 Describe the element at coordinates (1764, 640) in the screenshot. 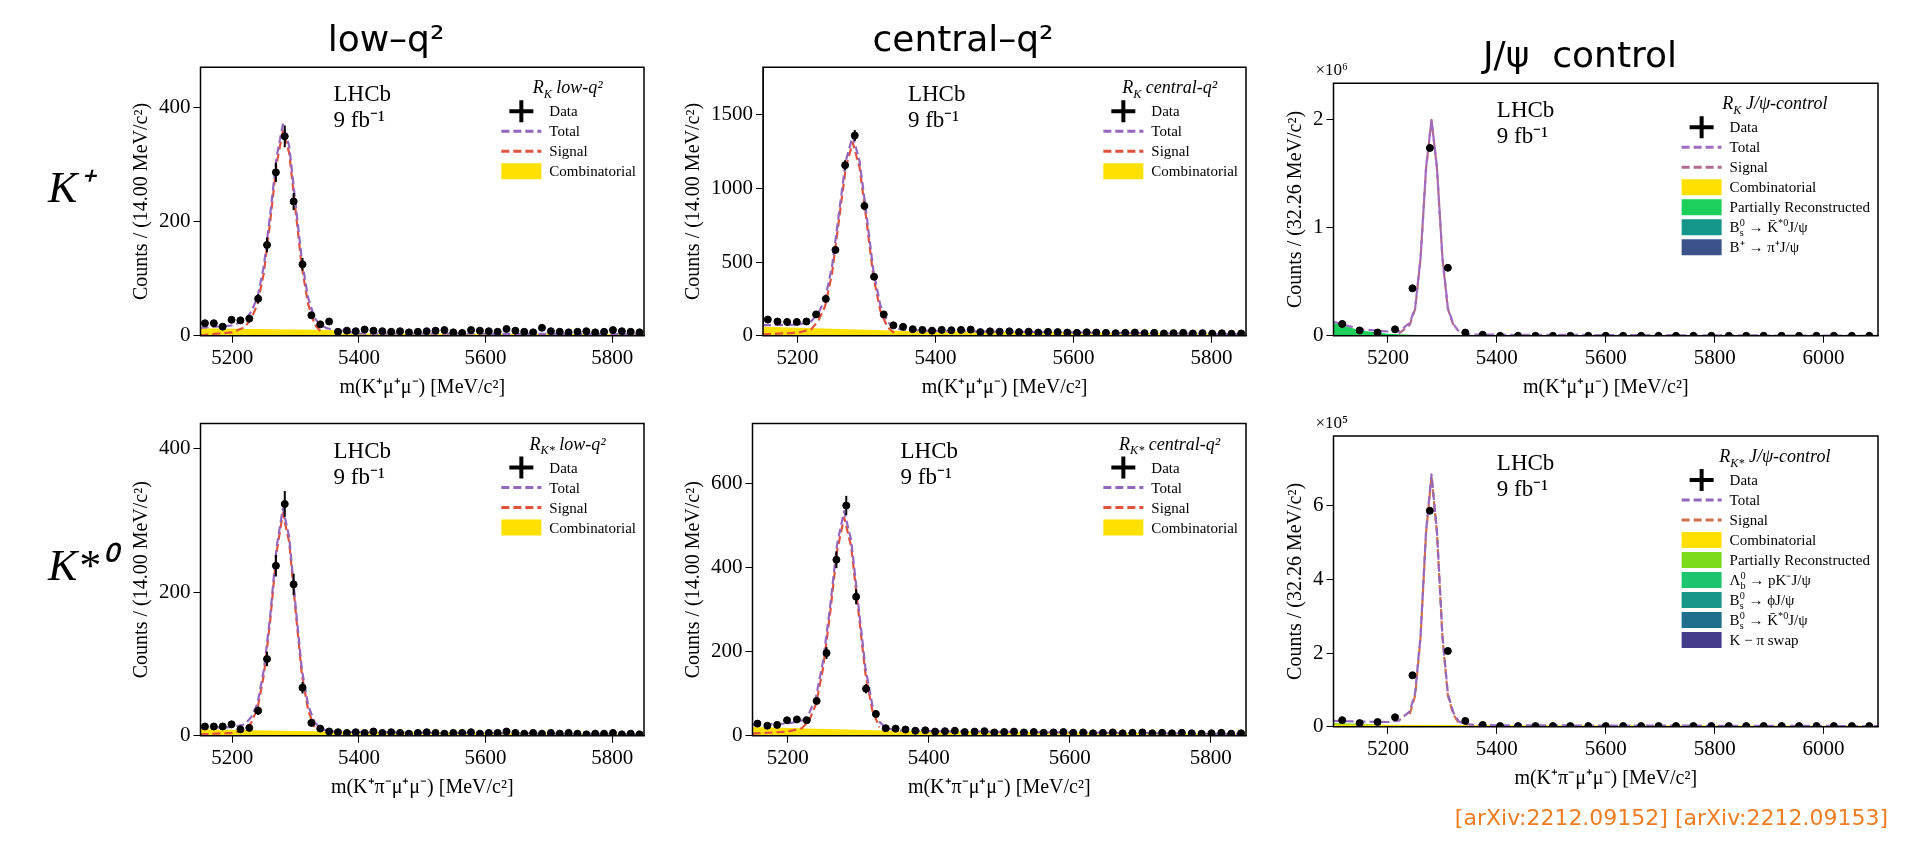

I see `legend-label: K − π swap` at that location.